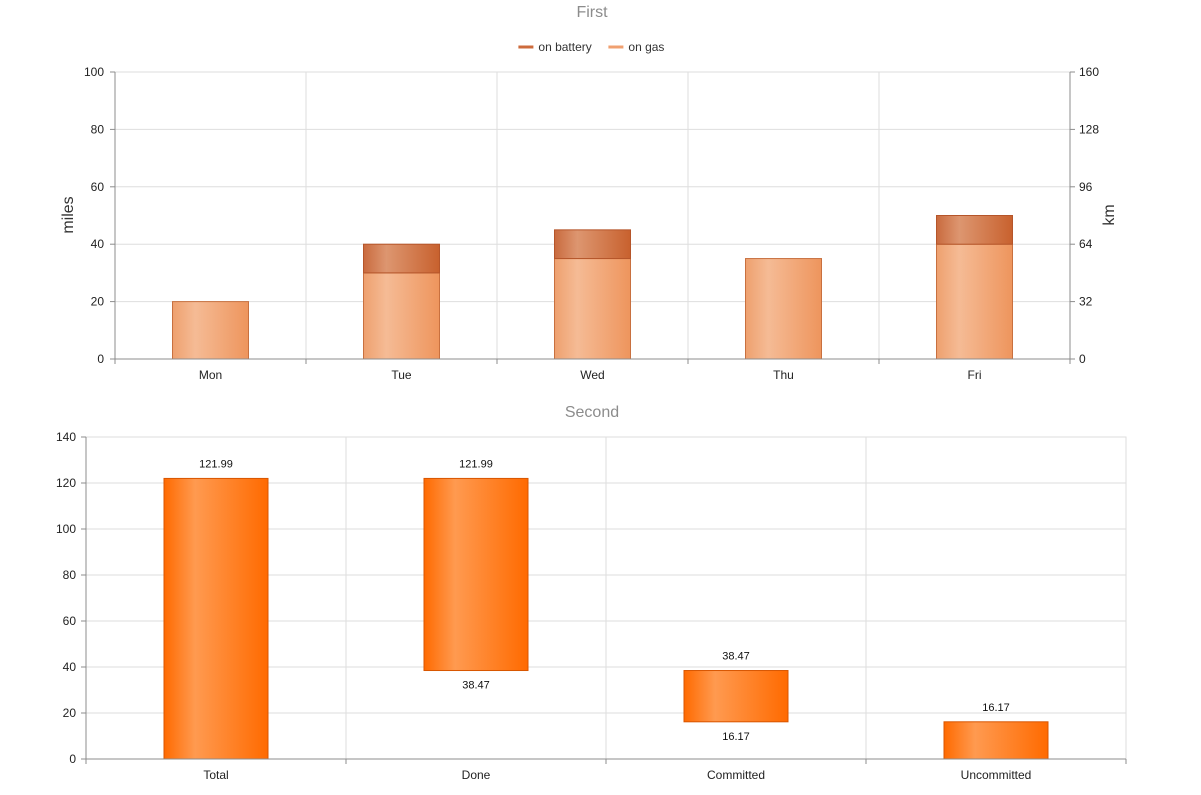 The height and width of the screenshot is (795, 1201). I want to click on x-tick-label-mon: Mon, so click(210, 375).